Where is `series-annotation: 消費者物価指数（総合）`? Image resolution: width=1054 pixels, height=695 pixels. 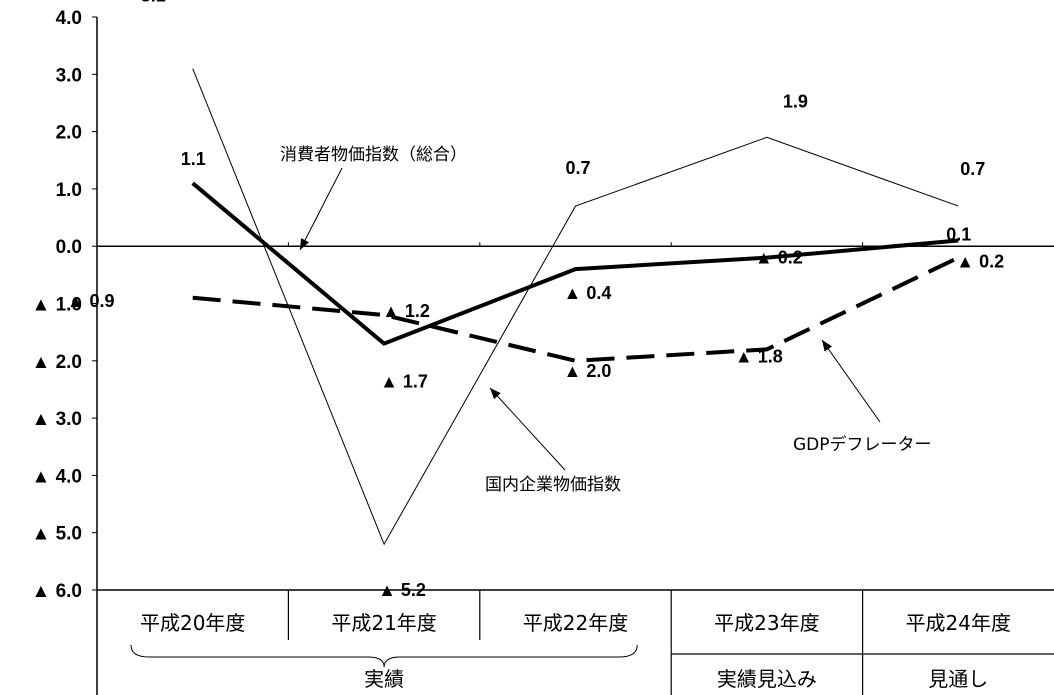
series-annotation: 消費者物価指数（総合） is located at coordinates (373, 155).